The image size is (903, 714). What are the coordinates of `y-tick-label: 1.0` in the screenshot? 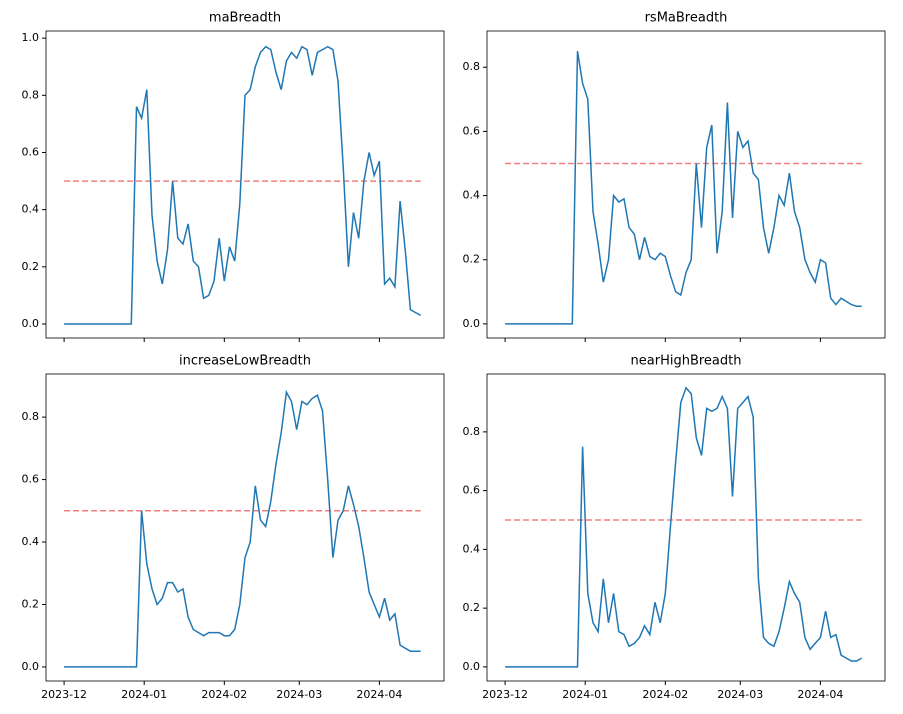 It's located at (31, 37).